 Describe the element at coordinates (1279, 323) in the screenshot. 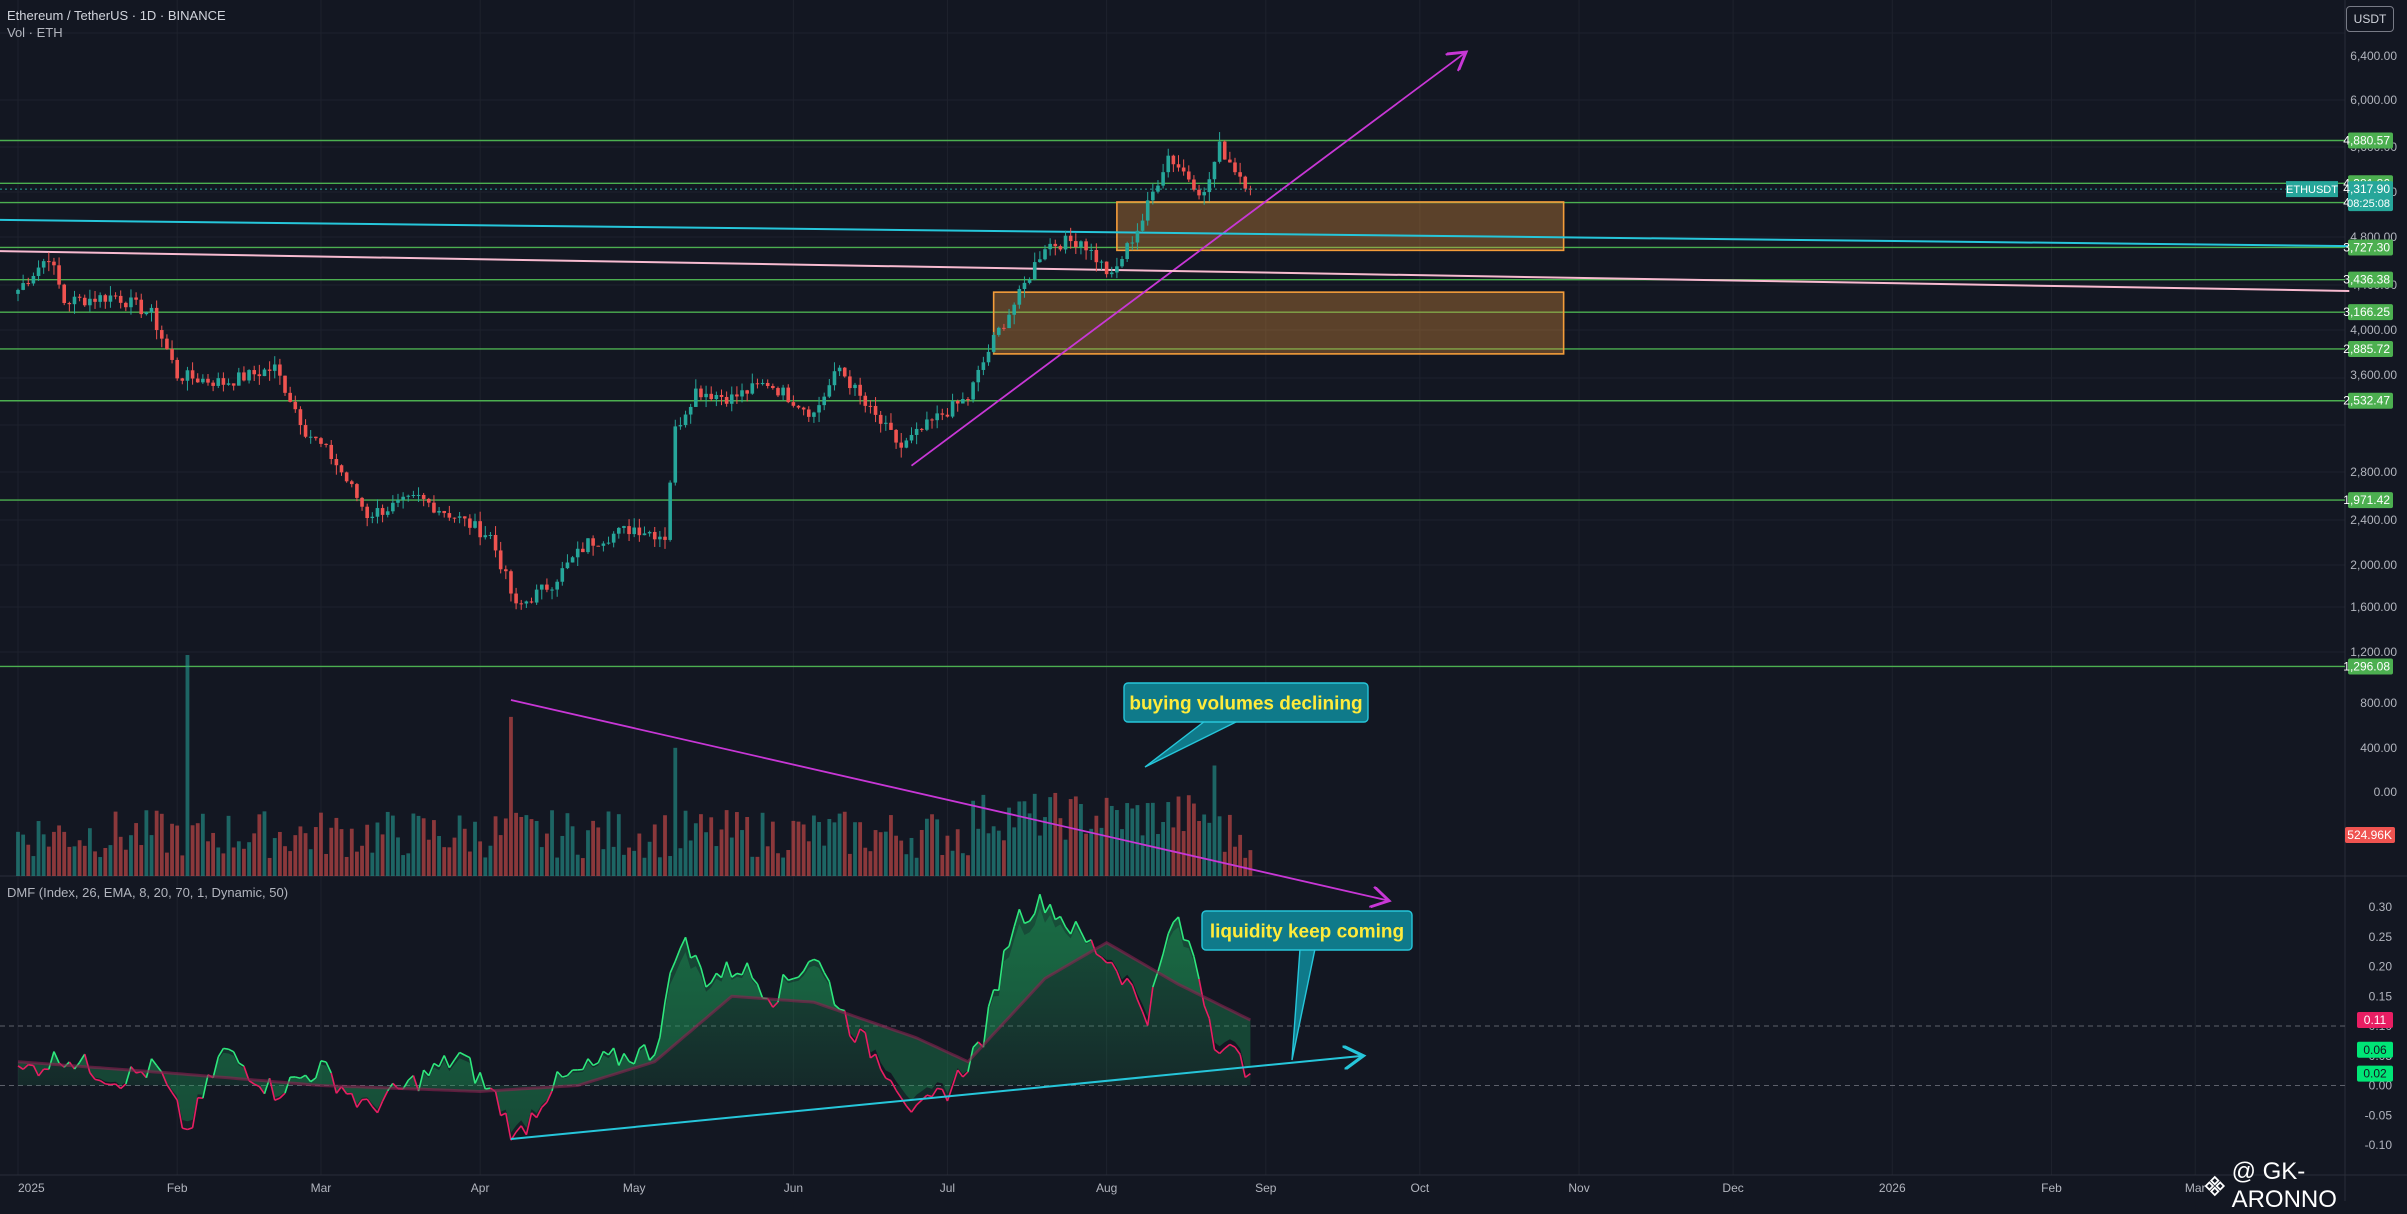

I see `demand-zone` at that location.